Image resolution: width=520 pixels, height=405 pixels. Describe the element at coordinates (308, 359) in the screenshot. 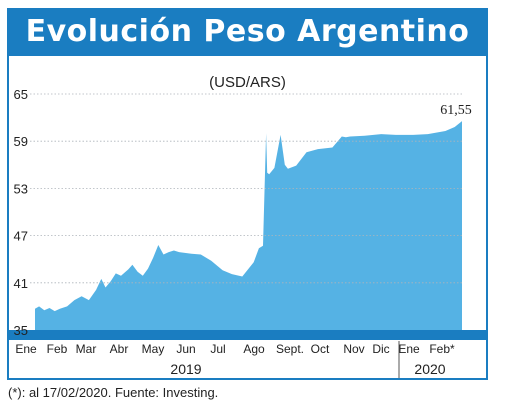

I see `year-labels: 2019 2020` at that location.